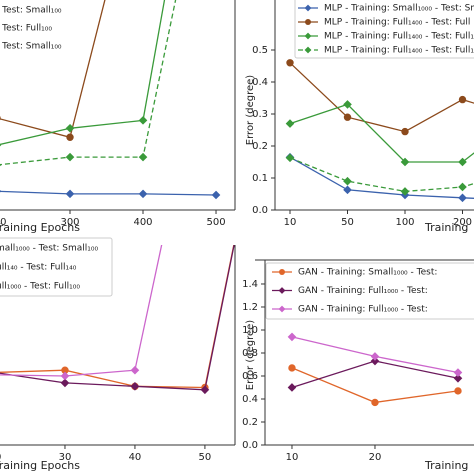 This screenshot has width=474, height=474. What do you see at coordinates (215, 222) in the screenshot?
I see `x-tick-label: 500` at bounding box center [215, 222].